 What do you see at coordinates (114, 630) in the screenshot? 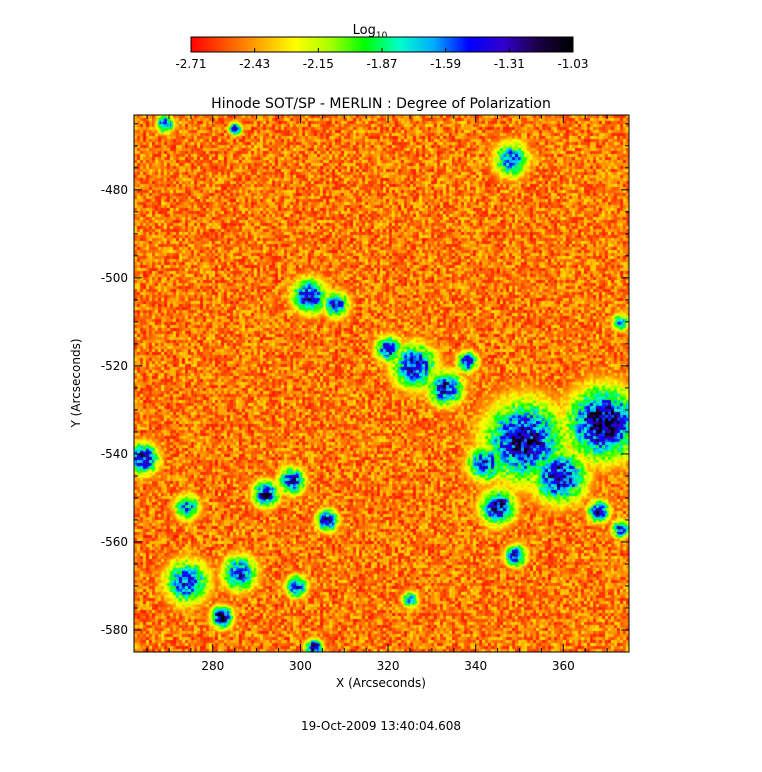
I see `y-tick-label: -580` at bounding box center [114, 630].